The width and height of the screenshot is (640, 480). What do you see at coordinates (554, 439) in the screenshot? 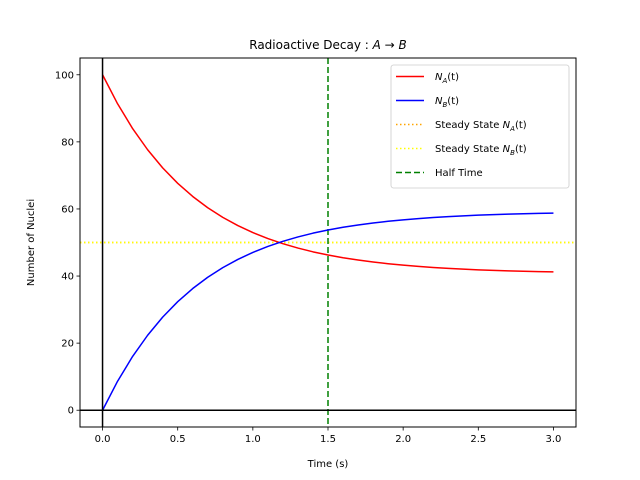
I see `x-tick-label: 3.0` at bounding box center [554, 439].